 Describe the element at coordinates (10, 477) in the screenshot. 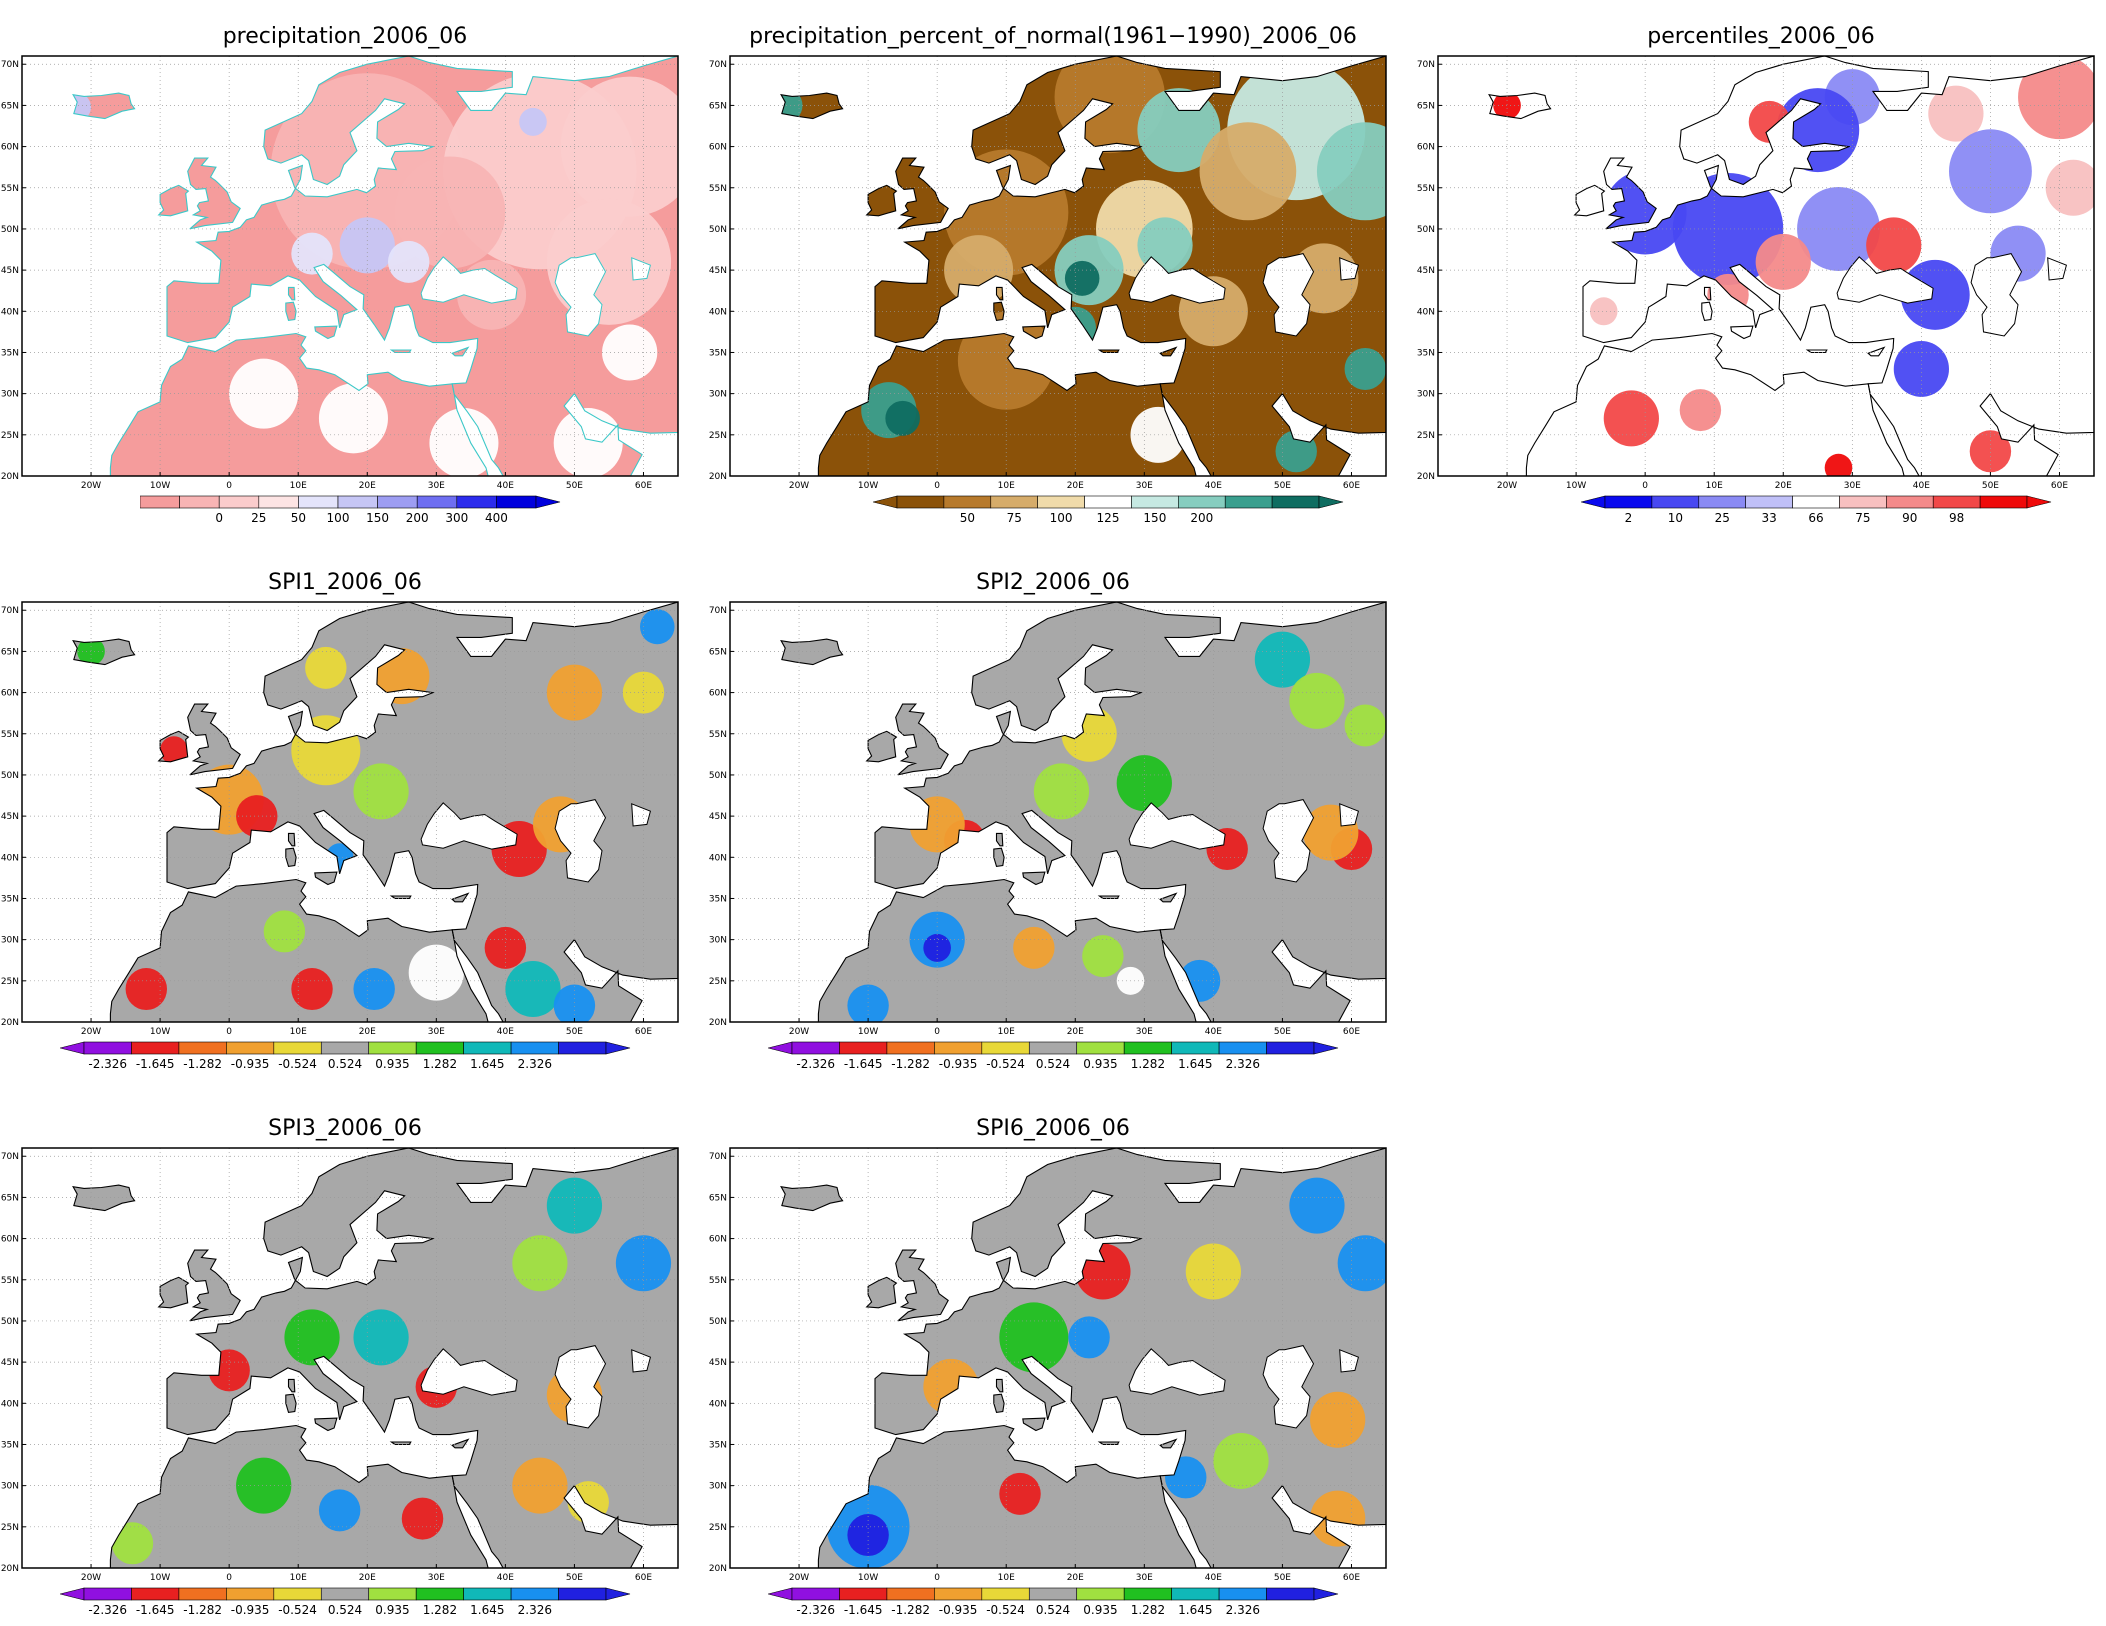

I see `lat-tick-label: 20N` at that location.